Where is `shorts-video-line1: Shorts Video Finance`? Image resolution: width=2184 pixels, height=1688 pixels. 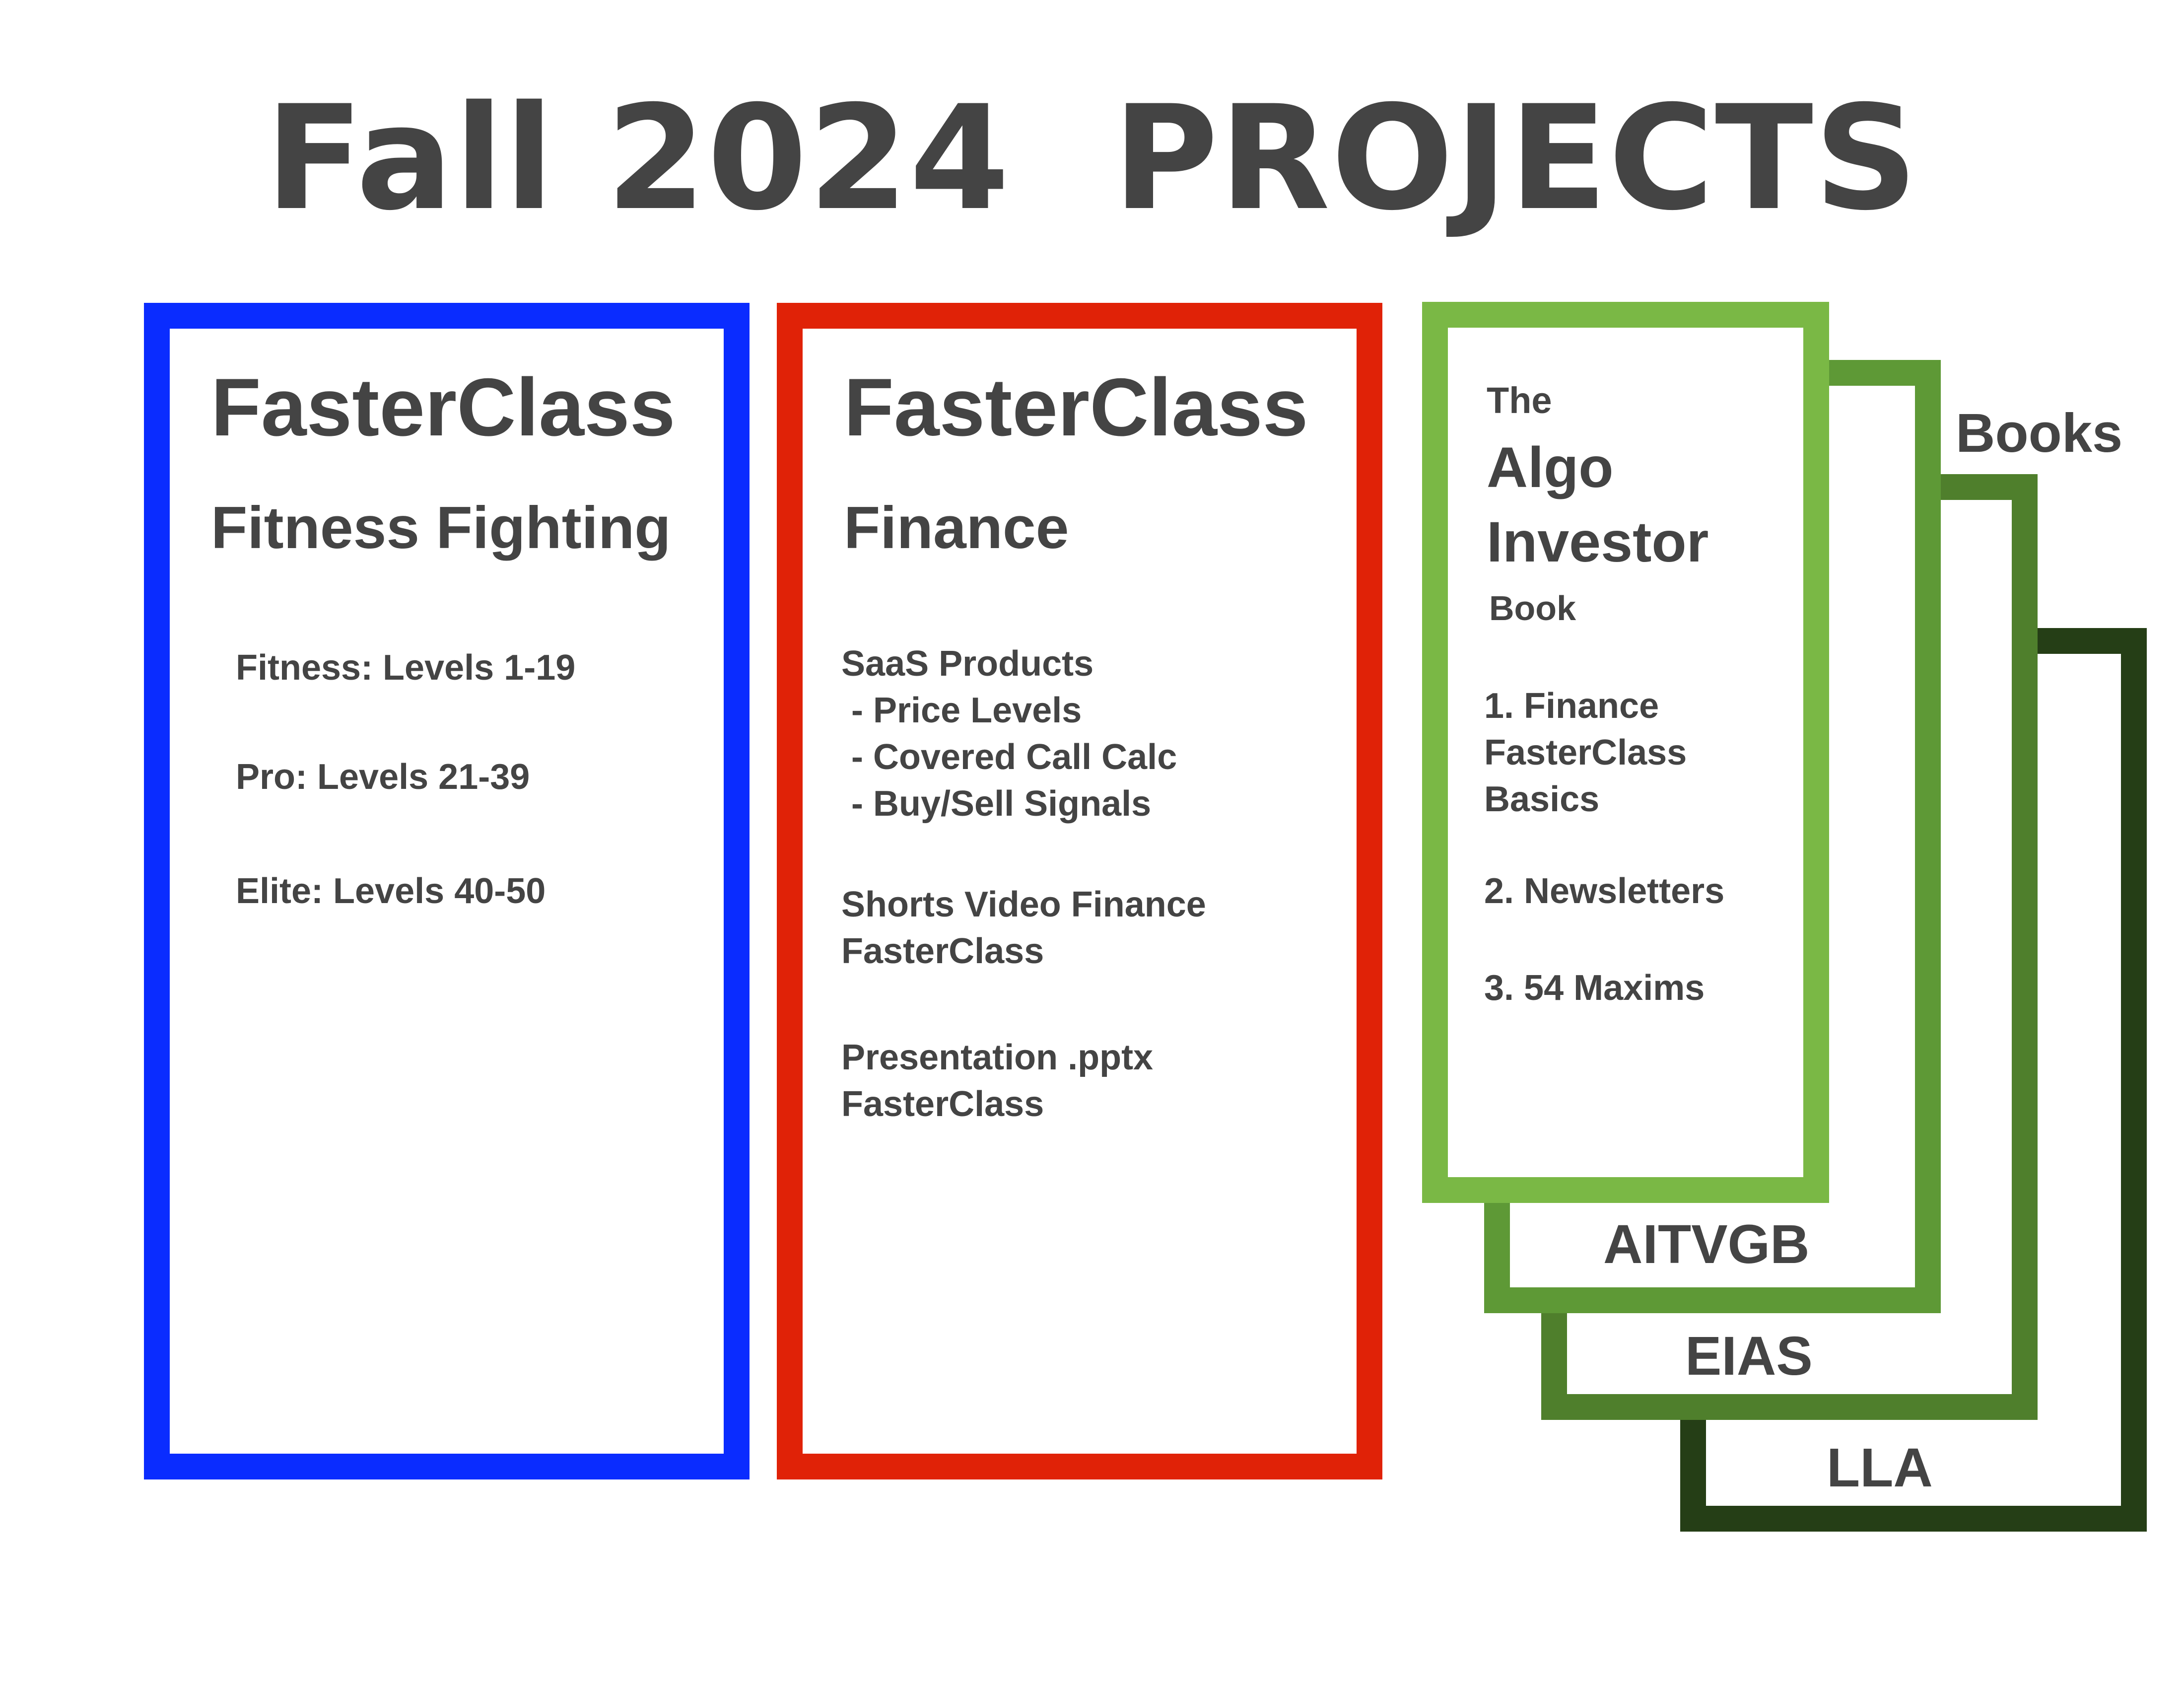 shorts-video-line1: Shorts Video Finance is located at coordinates (1023, 904).